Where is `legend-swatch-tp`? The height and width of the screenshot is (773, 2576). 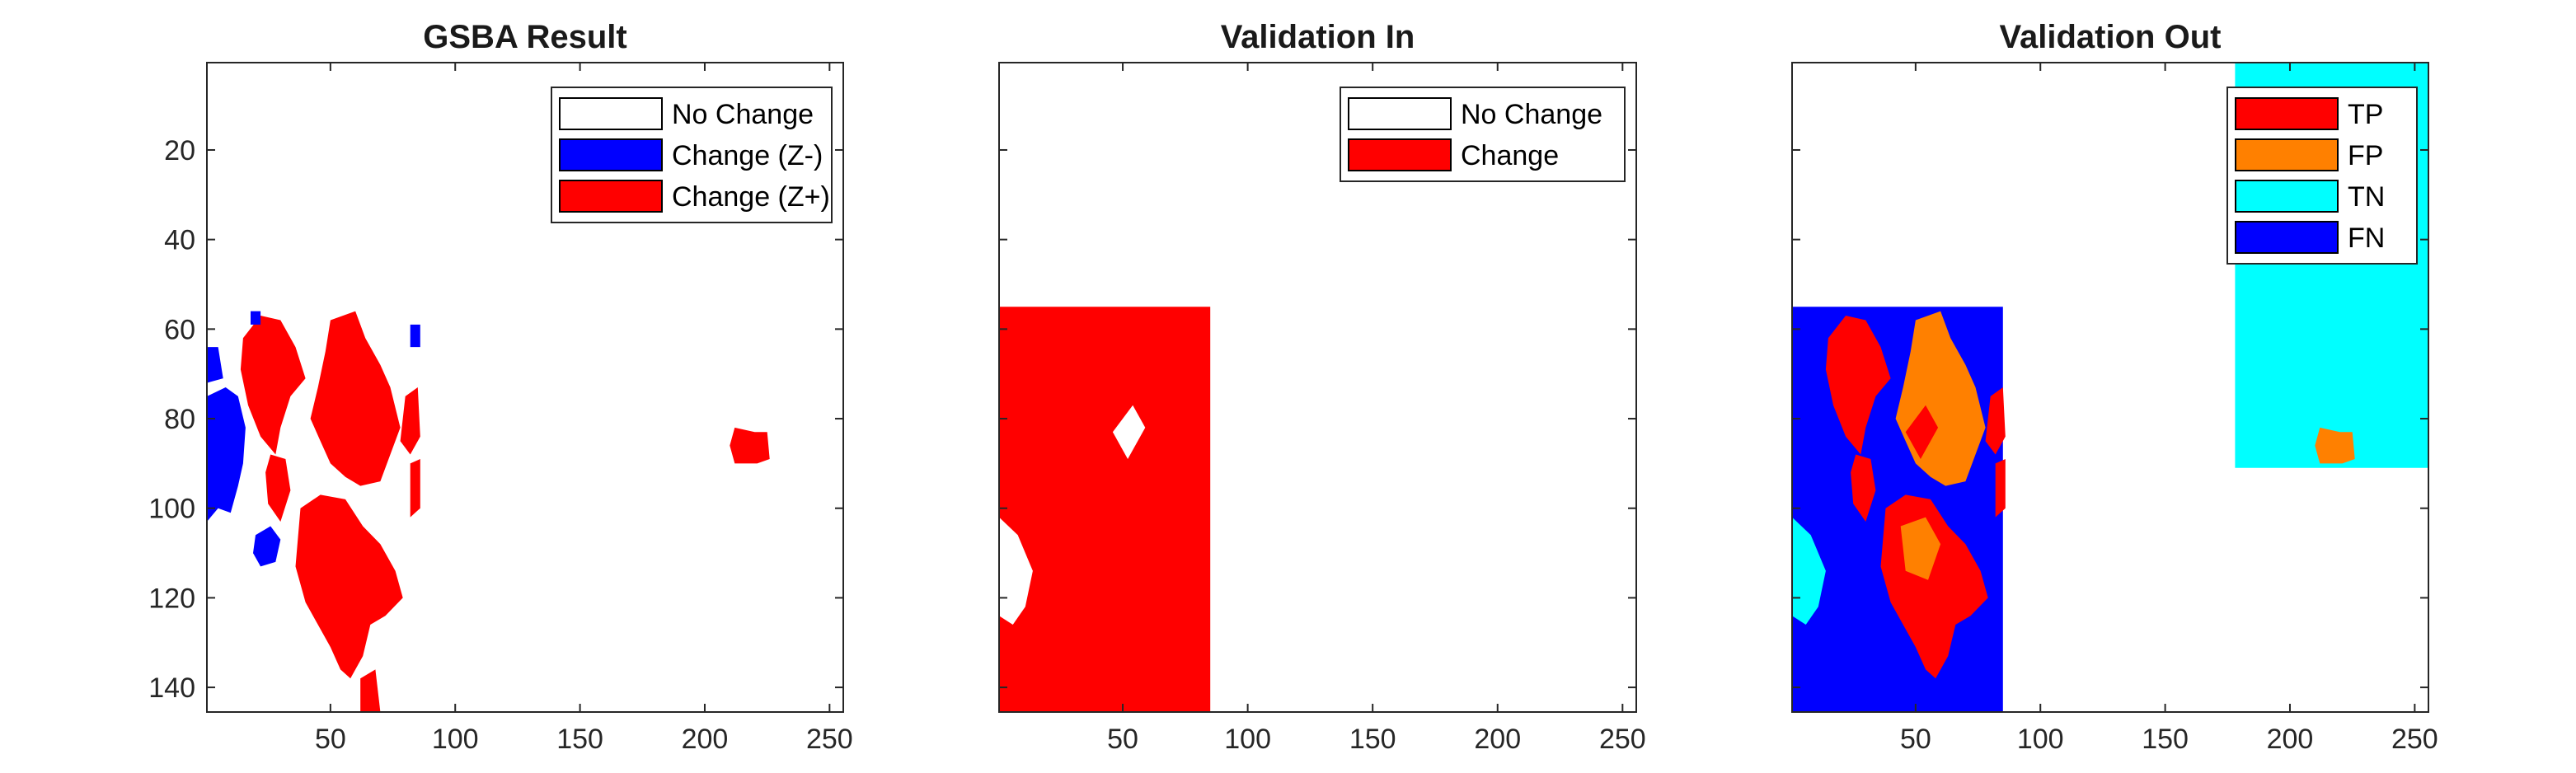
legend-swatch-tp is located at coordinates (2287, 113).